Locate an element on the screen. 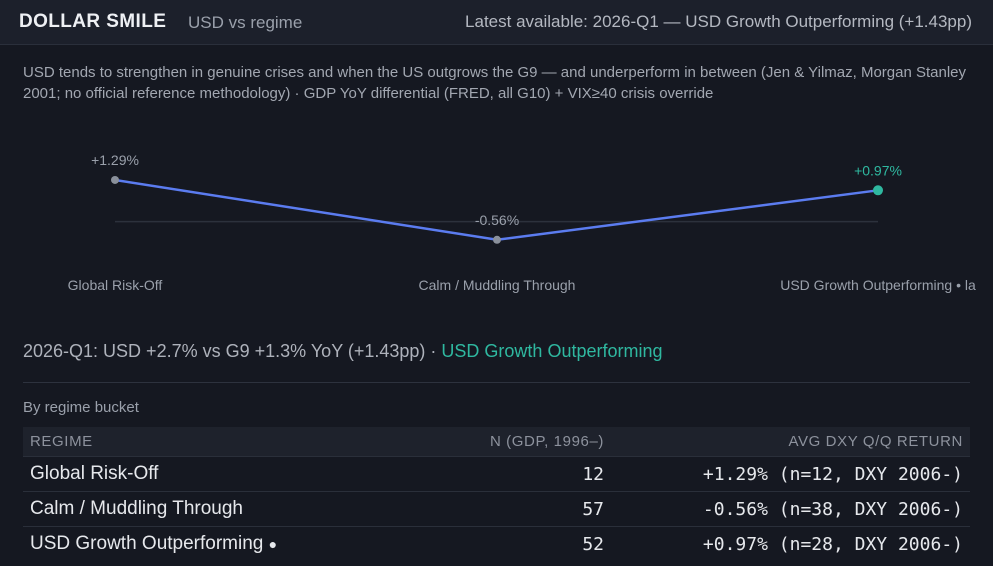  avg-return-cell: -0.56% (n=38, DXY 2006-) is located at coordinates (790, 509).